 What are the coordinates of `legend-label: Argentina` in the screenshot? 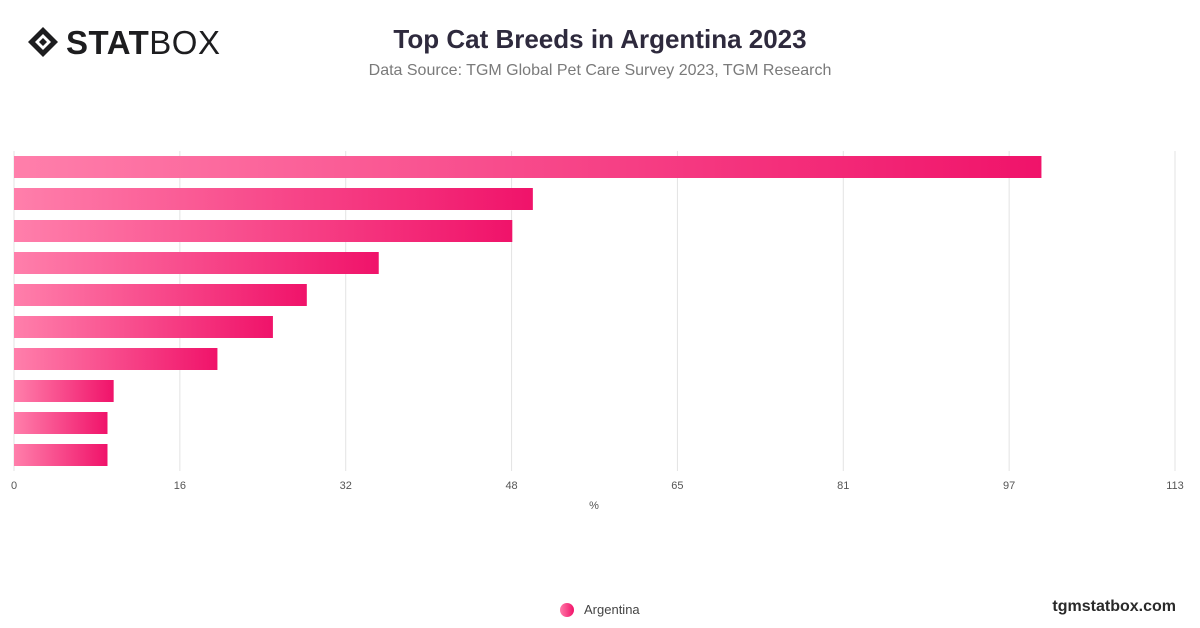 It's located at (612, 609).